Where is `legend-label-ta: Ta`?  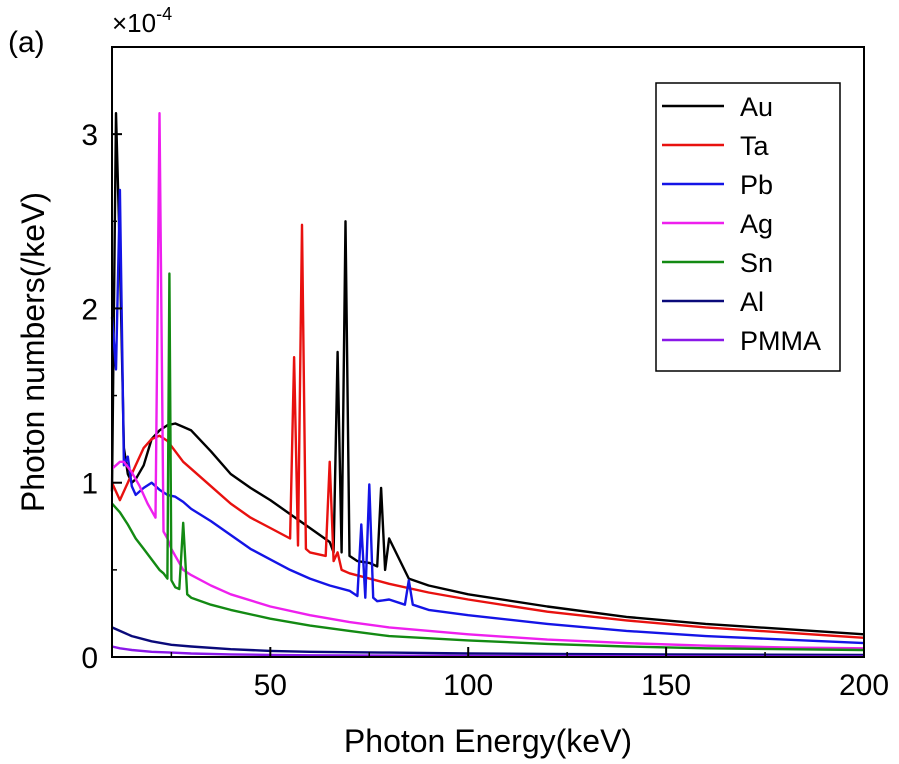 legend-label-ta: Ta is located at coordinates (755, 146).